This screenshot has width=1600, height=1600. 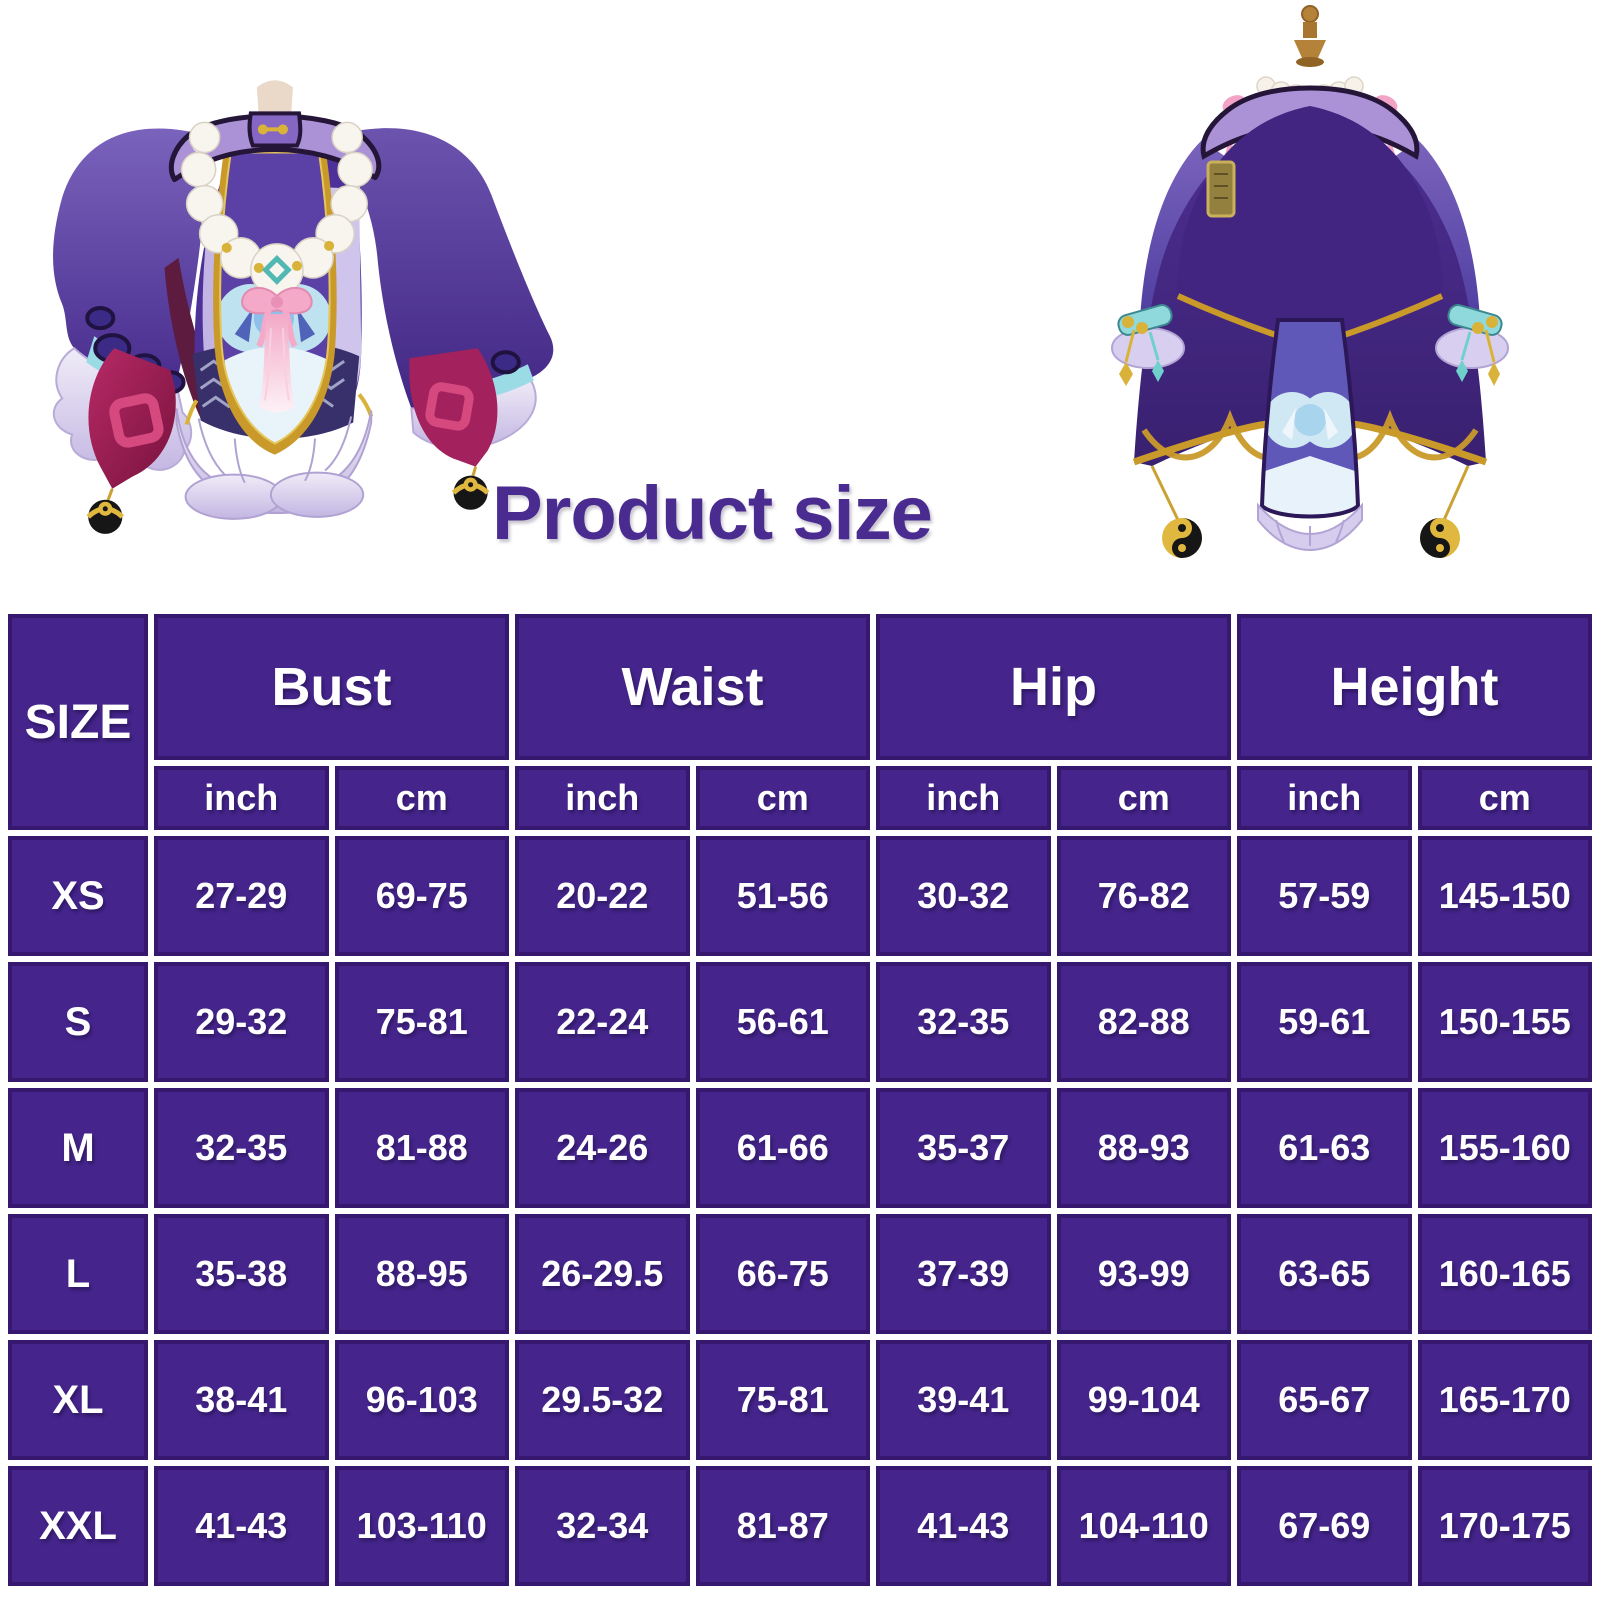 I want to click on value-cell: 82-88, so click(x=1143, y=1022).